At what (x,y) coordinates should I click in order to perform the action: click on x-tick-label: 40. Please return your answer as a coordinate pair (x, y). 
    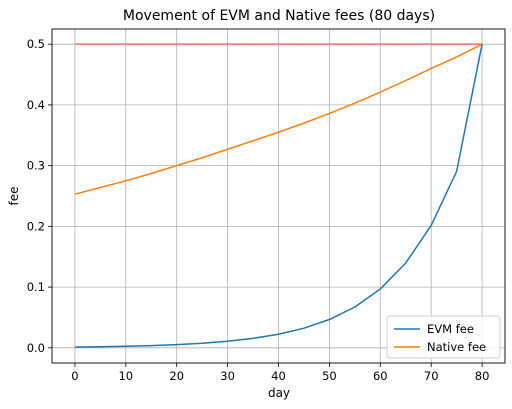
    Looking at the image, I should click on (278, 376).